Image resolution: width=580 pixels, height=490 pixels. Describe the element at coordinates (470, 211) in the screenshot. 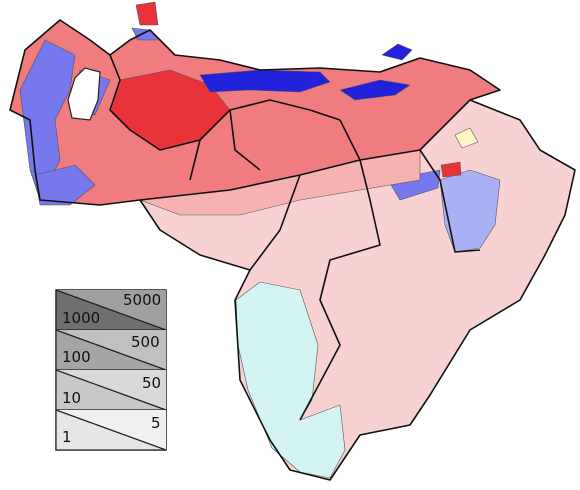

I see `eastern-blue-region` at that location.